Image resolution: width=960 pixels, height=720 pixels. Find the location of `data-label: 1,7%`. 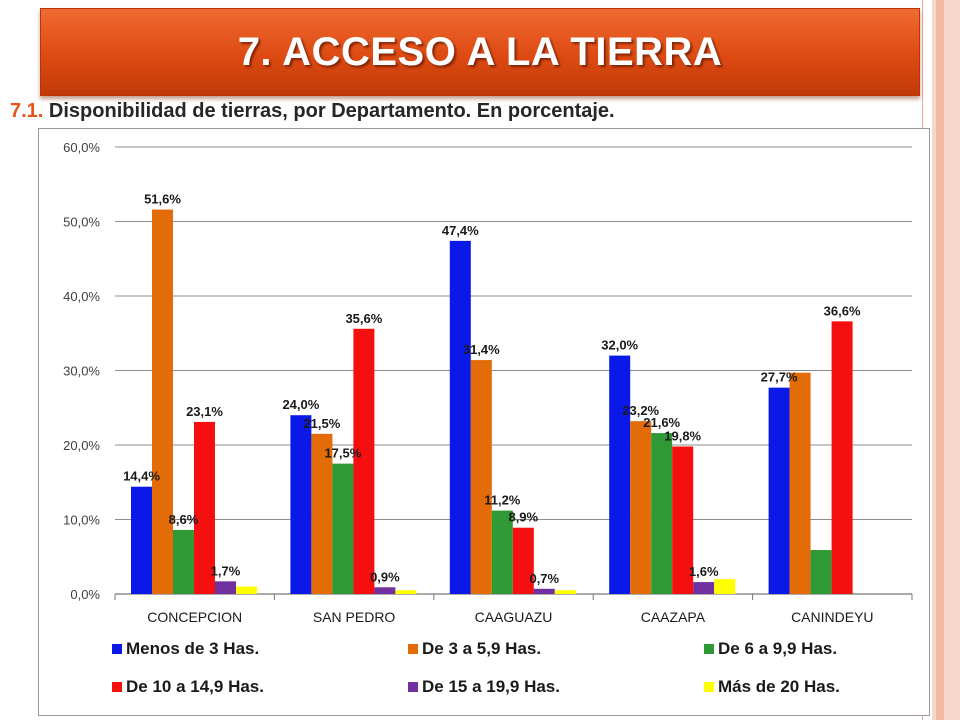

data-label: 1,7% is located at coordinates (226, 570).